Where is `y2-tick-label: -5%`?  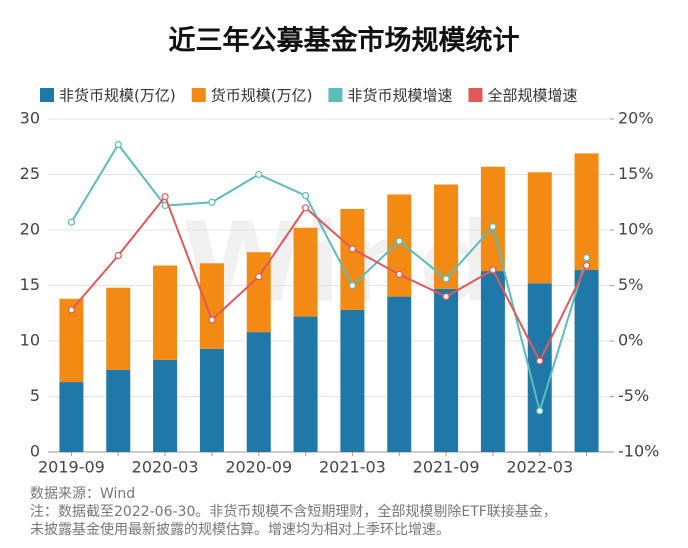
y2-tick-label: -5% is located at coordinates (633, 395).